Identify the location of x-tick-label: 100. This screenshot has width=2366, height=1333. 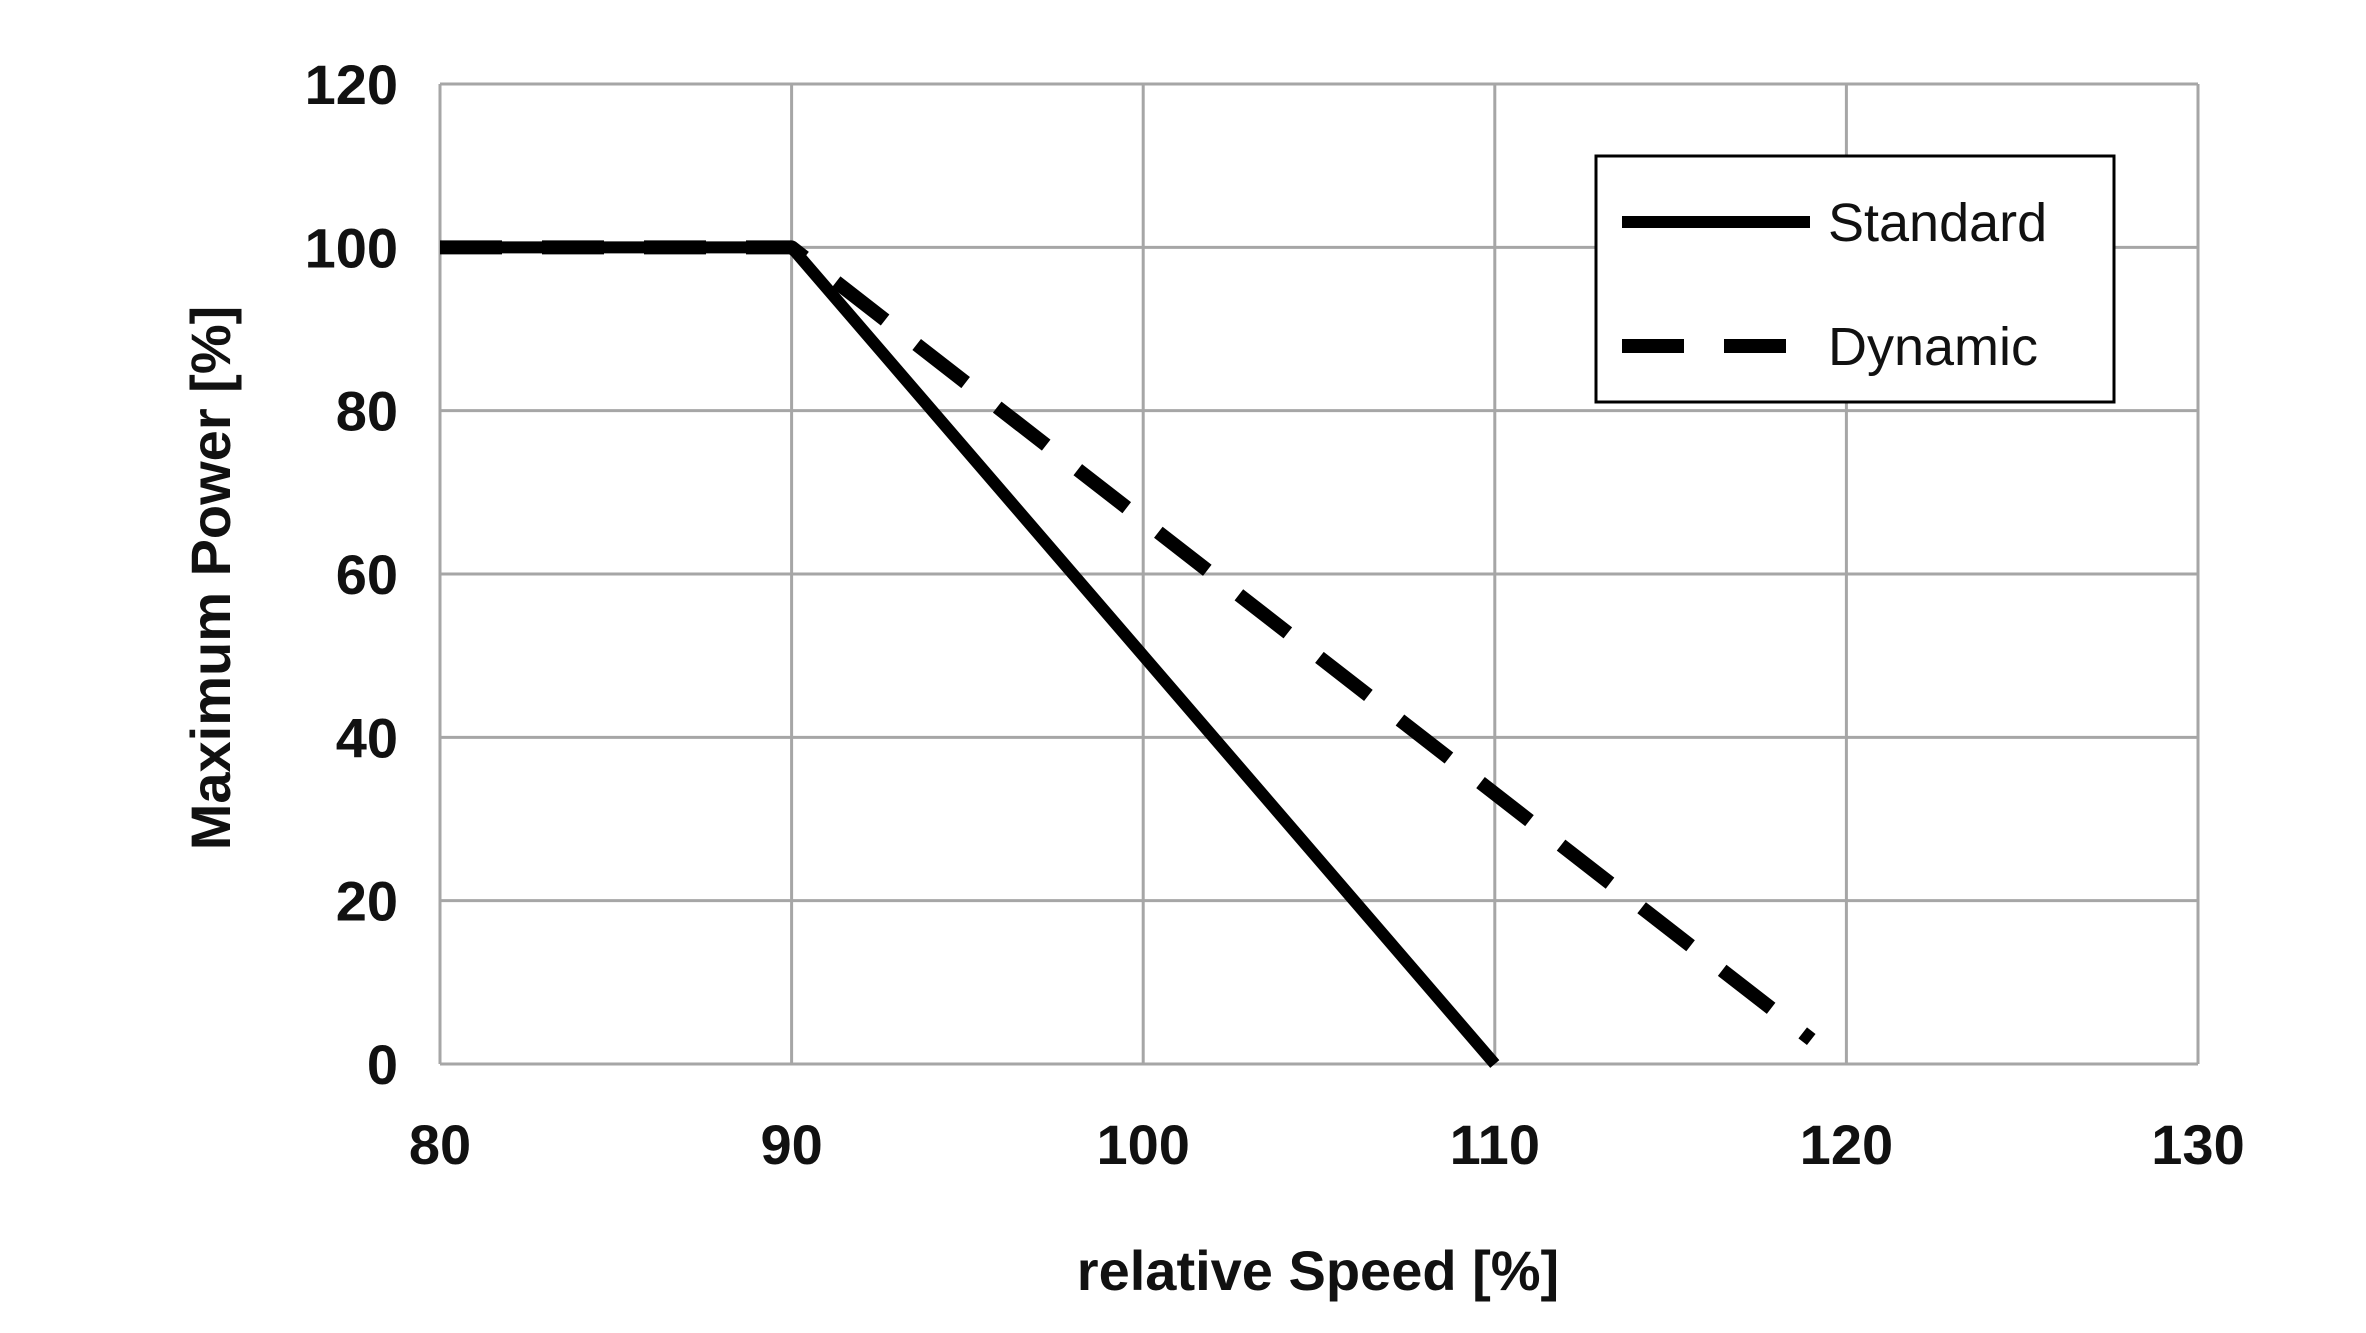
(1142, 1144).